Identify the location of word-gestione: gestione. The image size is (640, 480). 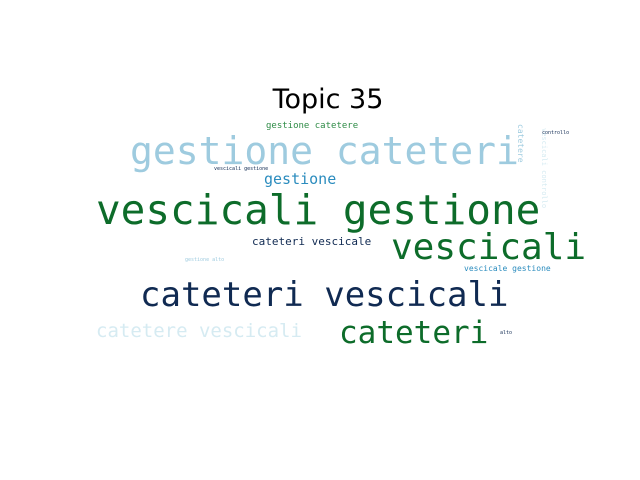
(300, 179).